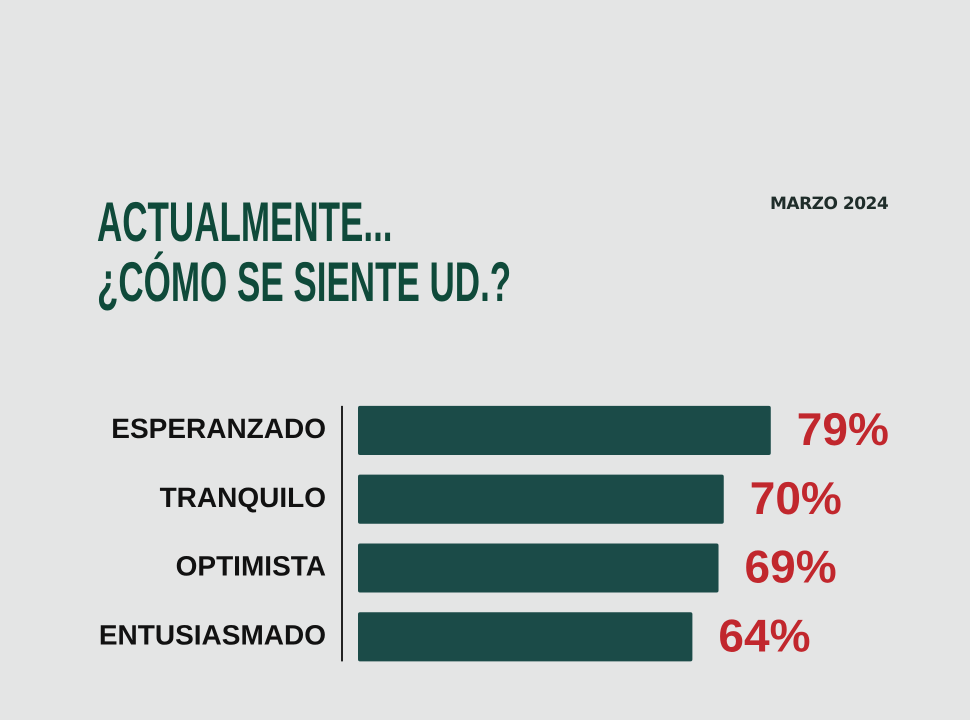 Image resolution: width=970 pixels, height=720 pixels. I want to click on data-label: 79%, so click(842, 429).